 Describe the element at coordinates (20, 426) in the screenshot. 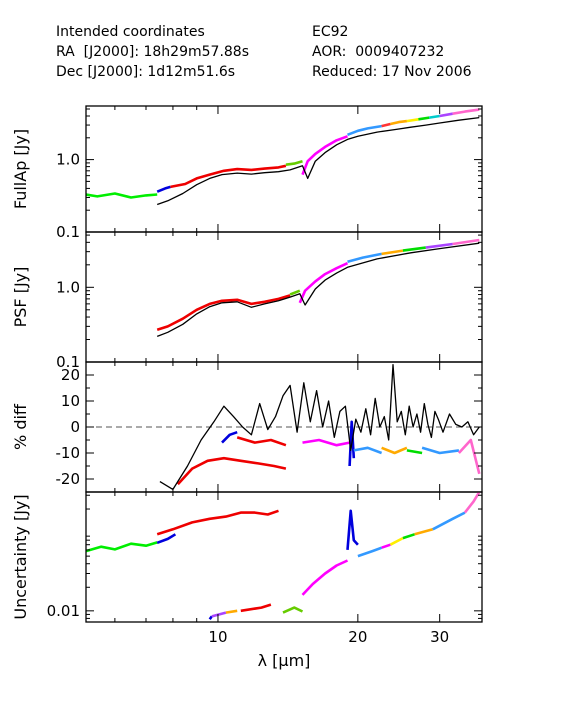

I see `diff-y-axis-label: % diff` at that location.